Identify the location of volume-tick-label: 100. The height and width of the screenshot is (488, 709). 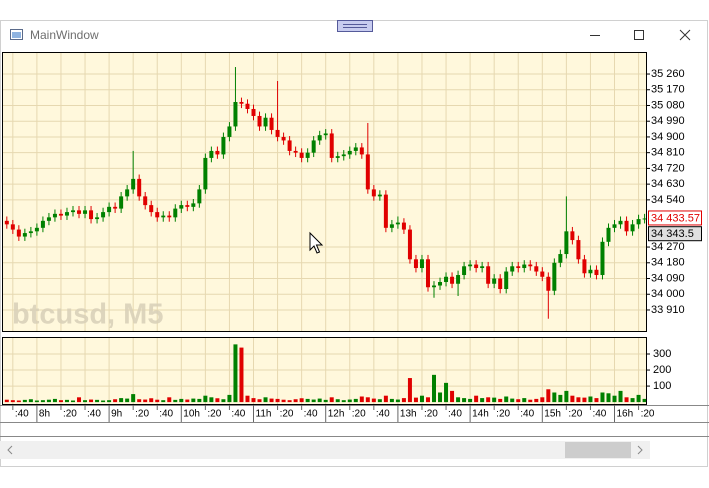
(662, 386).